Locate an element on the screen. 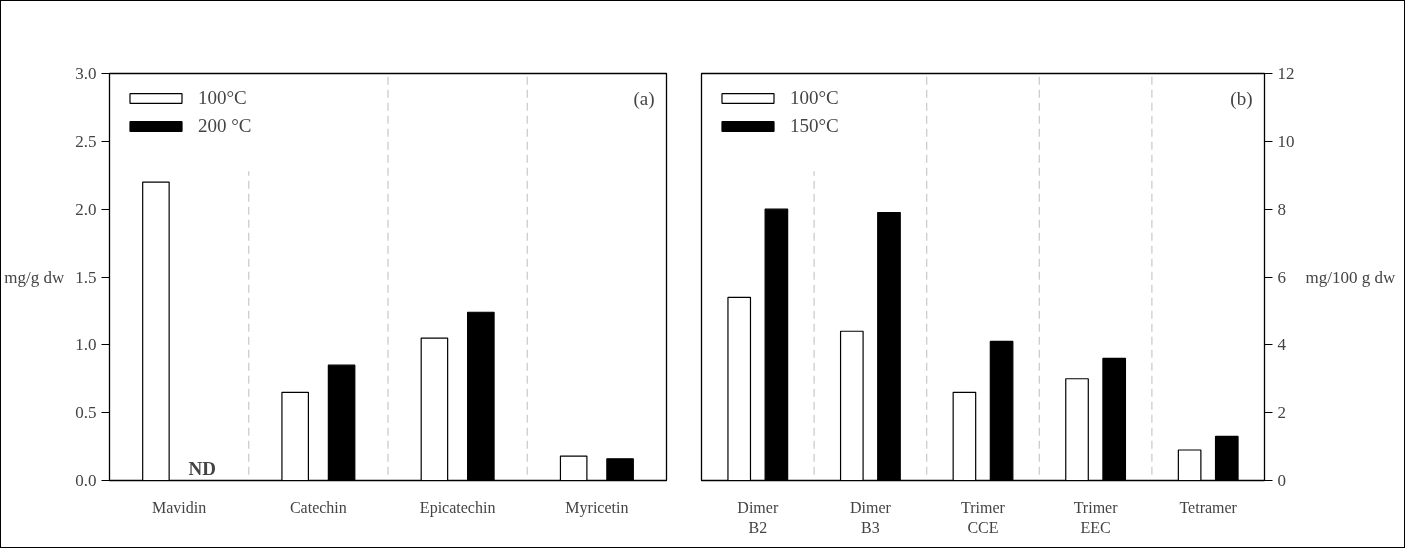 The width and height of the screenshot is (1407, 550). annotation: (a) is located at coordinates (644, 98).